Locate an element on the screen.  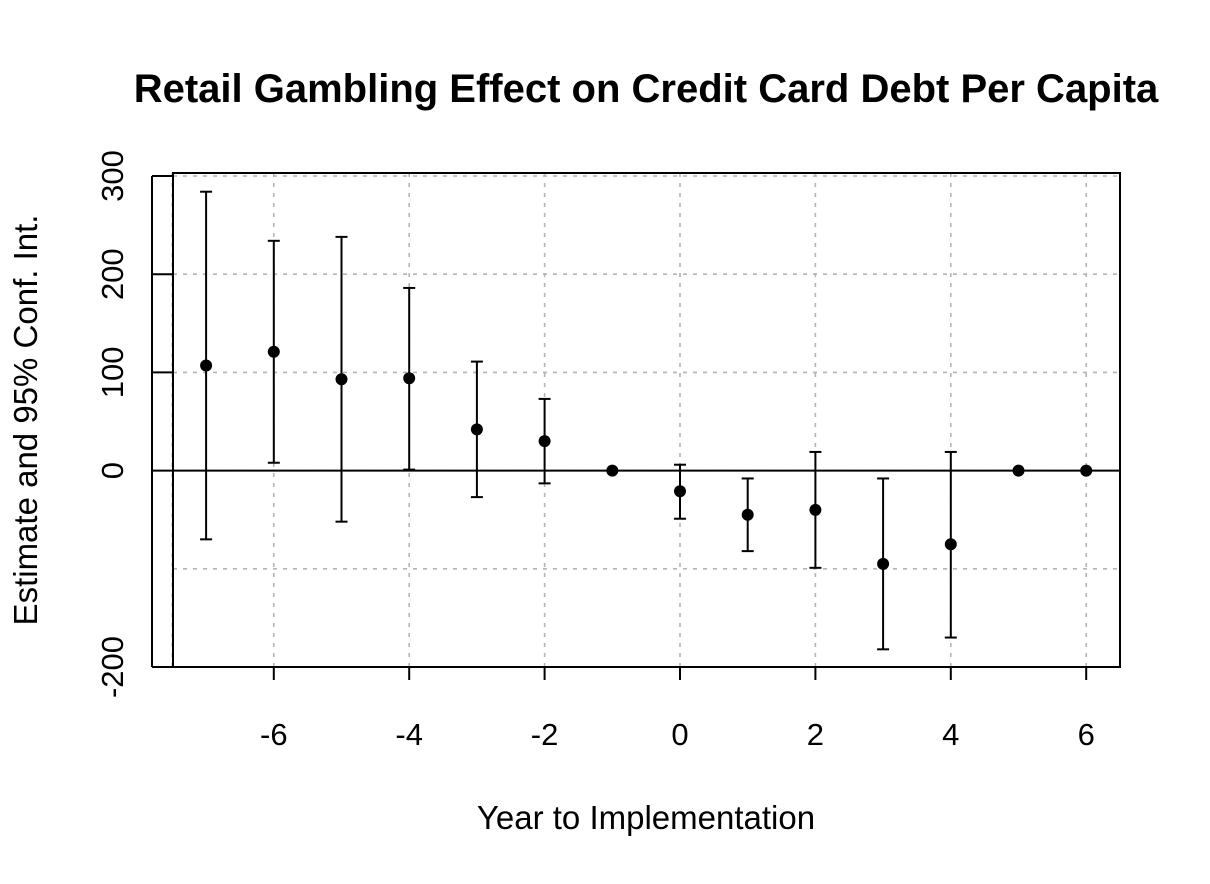
x-tick-label: 0 is located at coordinates (679, 734).